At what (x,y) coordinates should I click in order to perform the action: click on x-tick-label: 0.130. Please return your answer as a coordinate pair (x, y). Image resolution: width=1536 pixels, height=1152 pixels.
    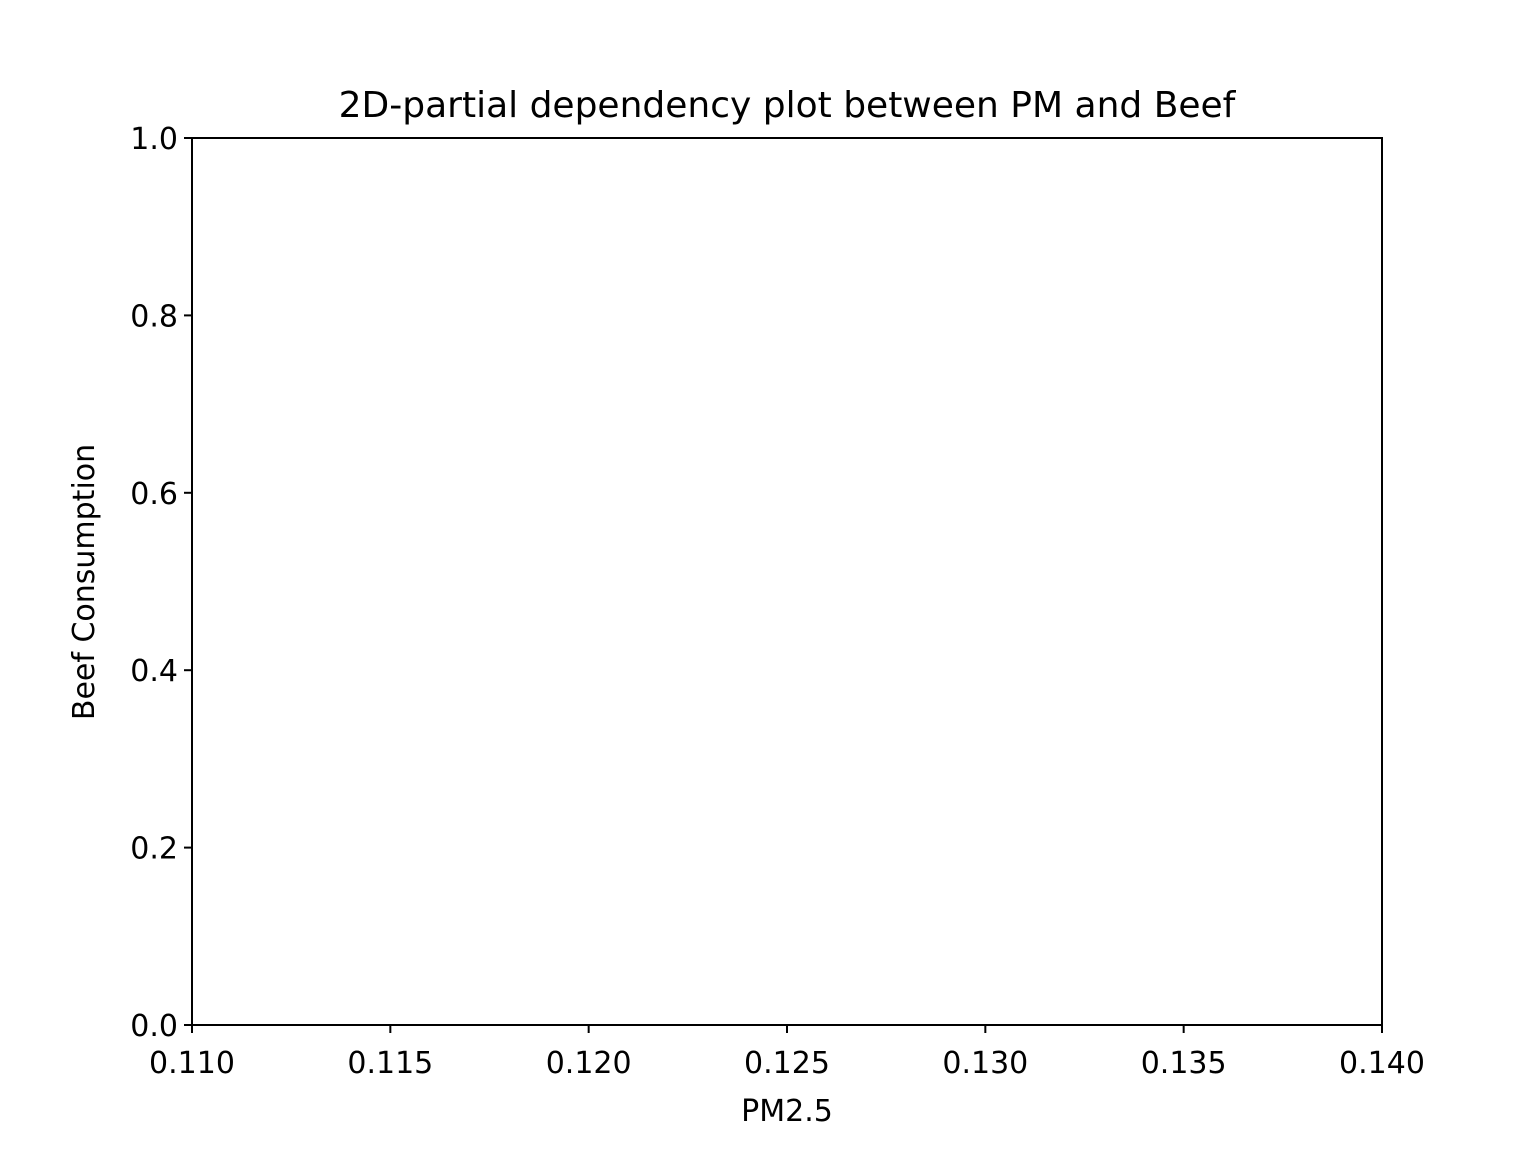
    Looking at the image, I should click on (985, 1063).